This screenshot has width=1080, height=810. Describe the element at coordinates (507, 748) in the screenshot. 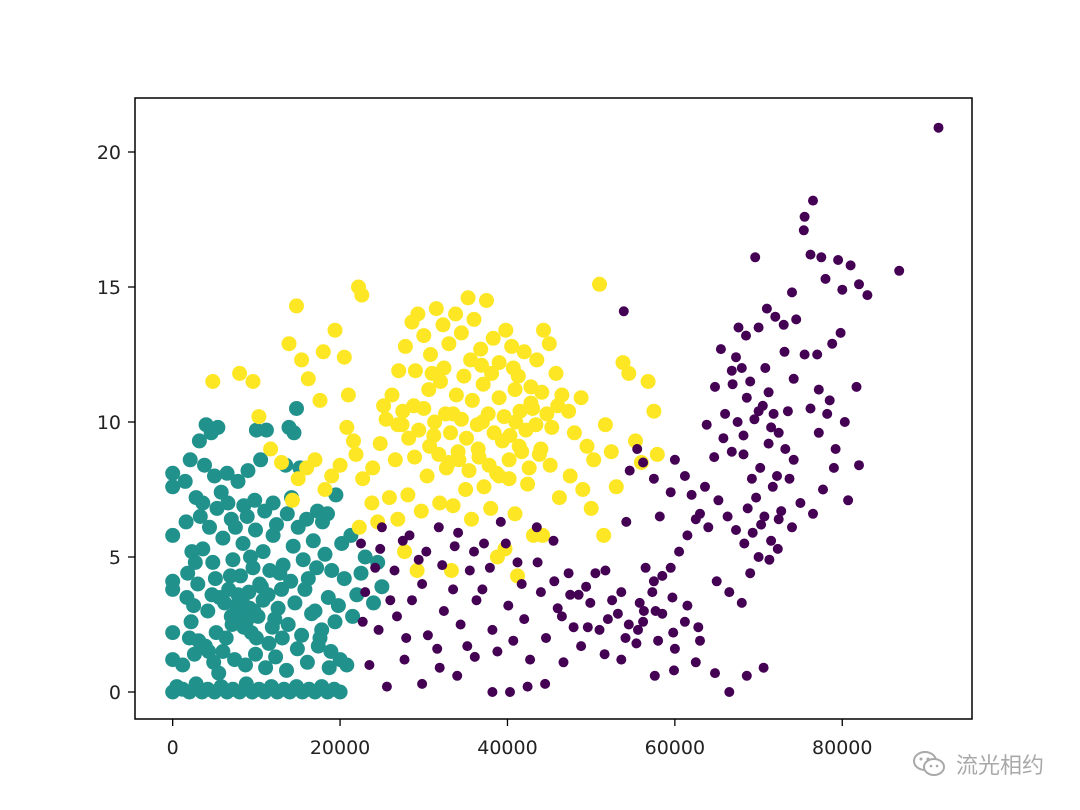

I see `x-tick-label: 40000` at that location.